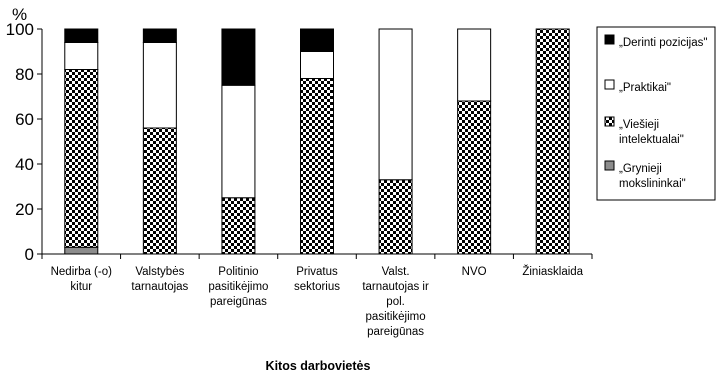  I want to click on category-label: pol., so click(395, 302).